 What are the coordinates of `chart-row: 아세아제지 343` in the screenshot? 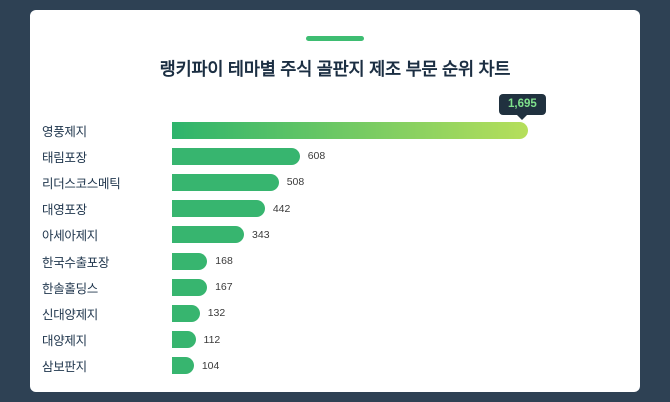 It's located at (285, 235).